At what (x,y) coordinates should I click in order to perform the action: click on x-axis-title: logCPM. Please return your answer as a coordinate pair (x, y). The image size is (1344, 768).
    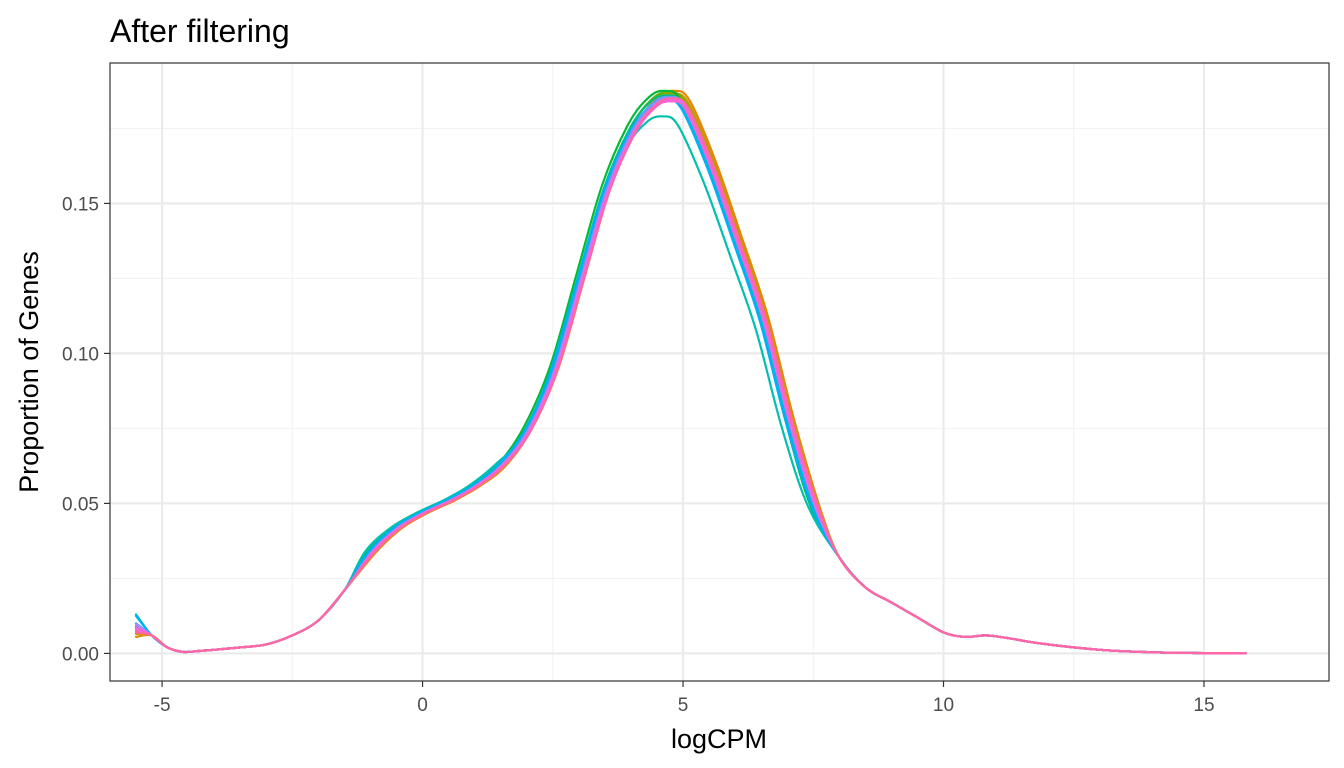
    Looking at the image, I should click on (719, 739).